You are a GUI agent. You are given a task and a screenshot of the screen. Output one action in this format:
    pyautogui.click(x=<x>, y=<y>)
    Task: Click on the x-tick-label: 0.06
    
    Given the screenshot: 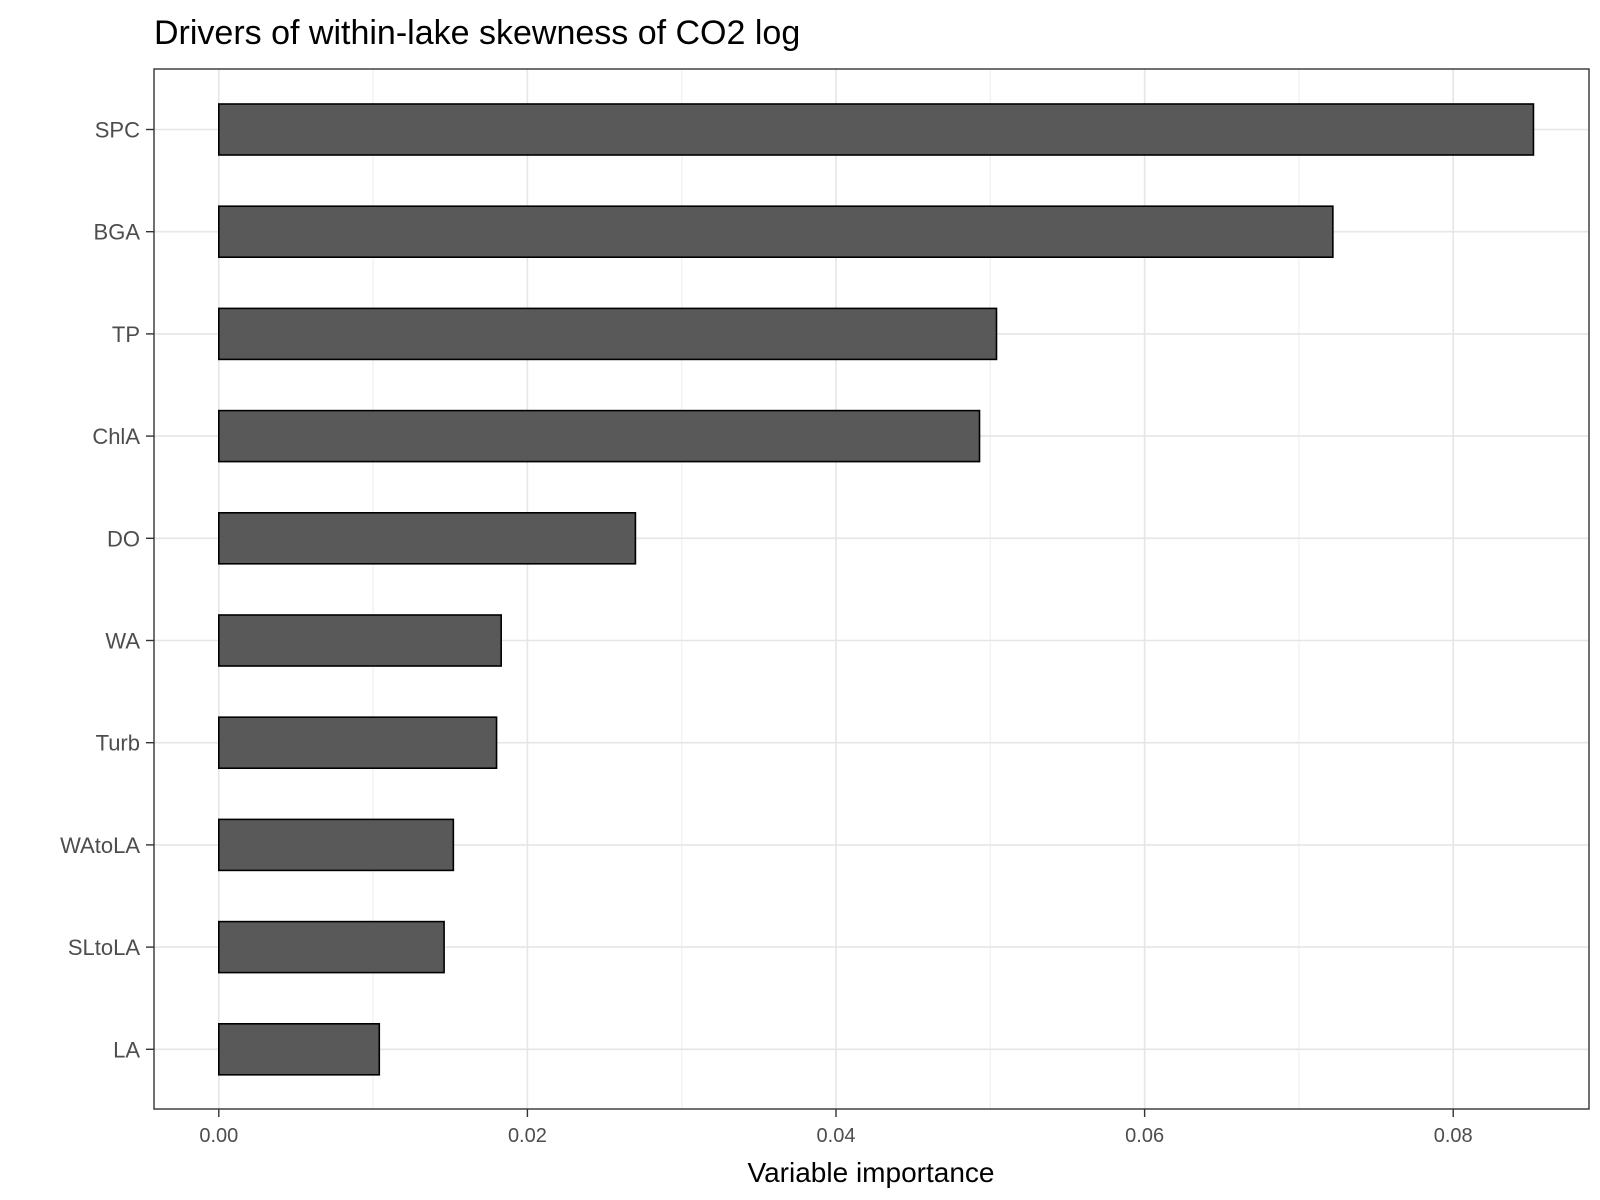 What is the action you would take?
    pyautogui.click(x=1144, y=1136)
    